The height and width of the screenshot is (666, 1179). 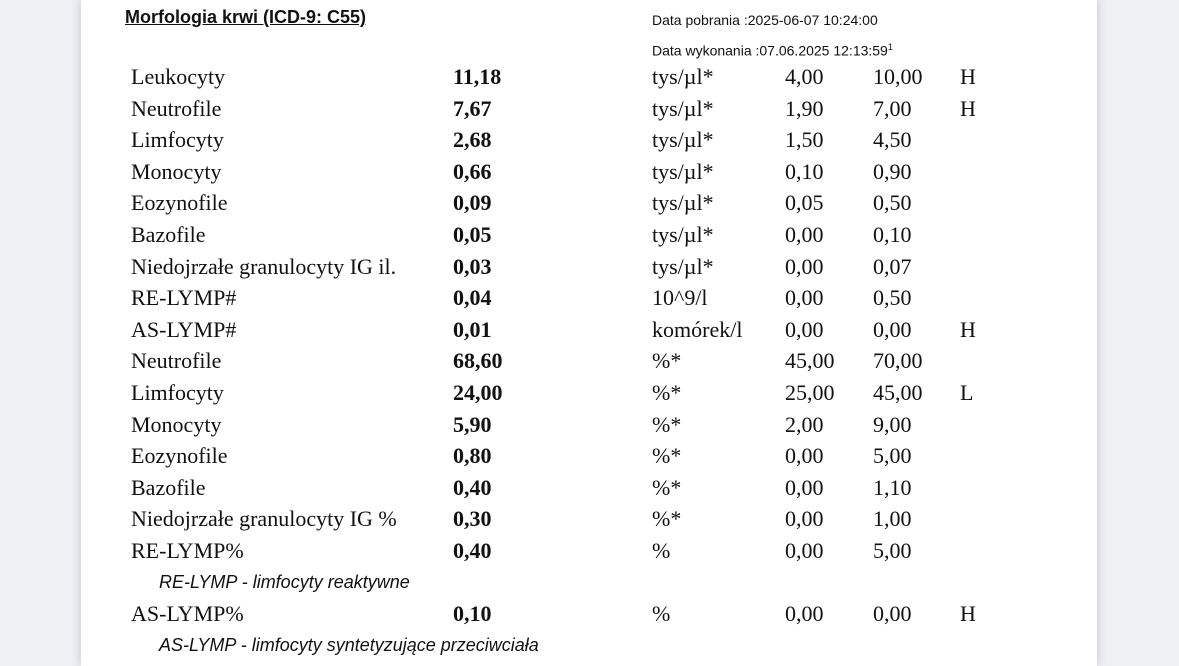 What do you see at coordinates (892, 424) in the screenshot?
I see `range-high: 9,00` at bounding box center [892, 424].